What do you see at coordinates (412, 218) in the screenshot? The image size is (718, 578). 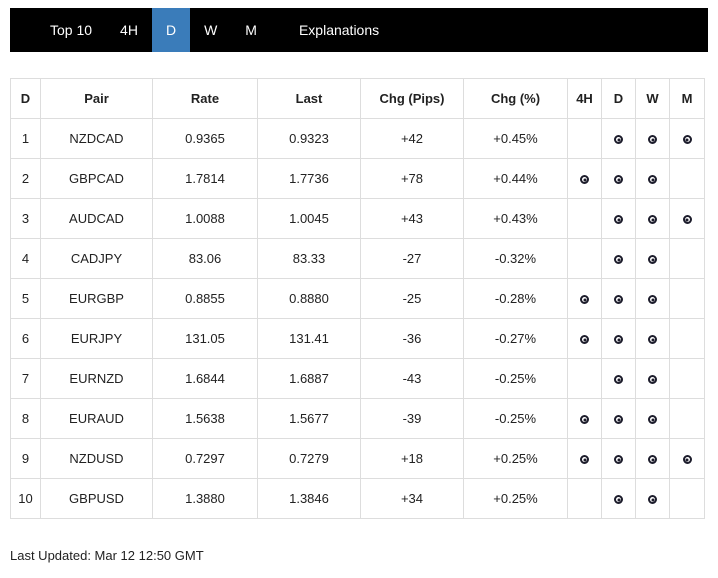 I see `chg-pips-cell: +43` at bounding box center [412, 218].